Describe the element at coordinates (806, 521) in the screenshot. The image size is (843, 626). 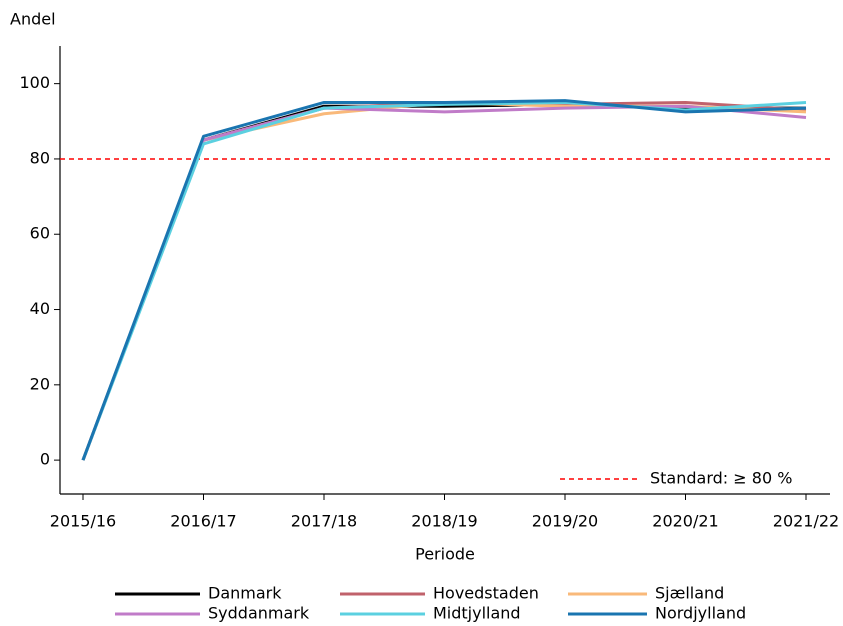
I see `x-tick-label: 2021/22` at that location.